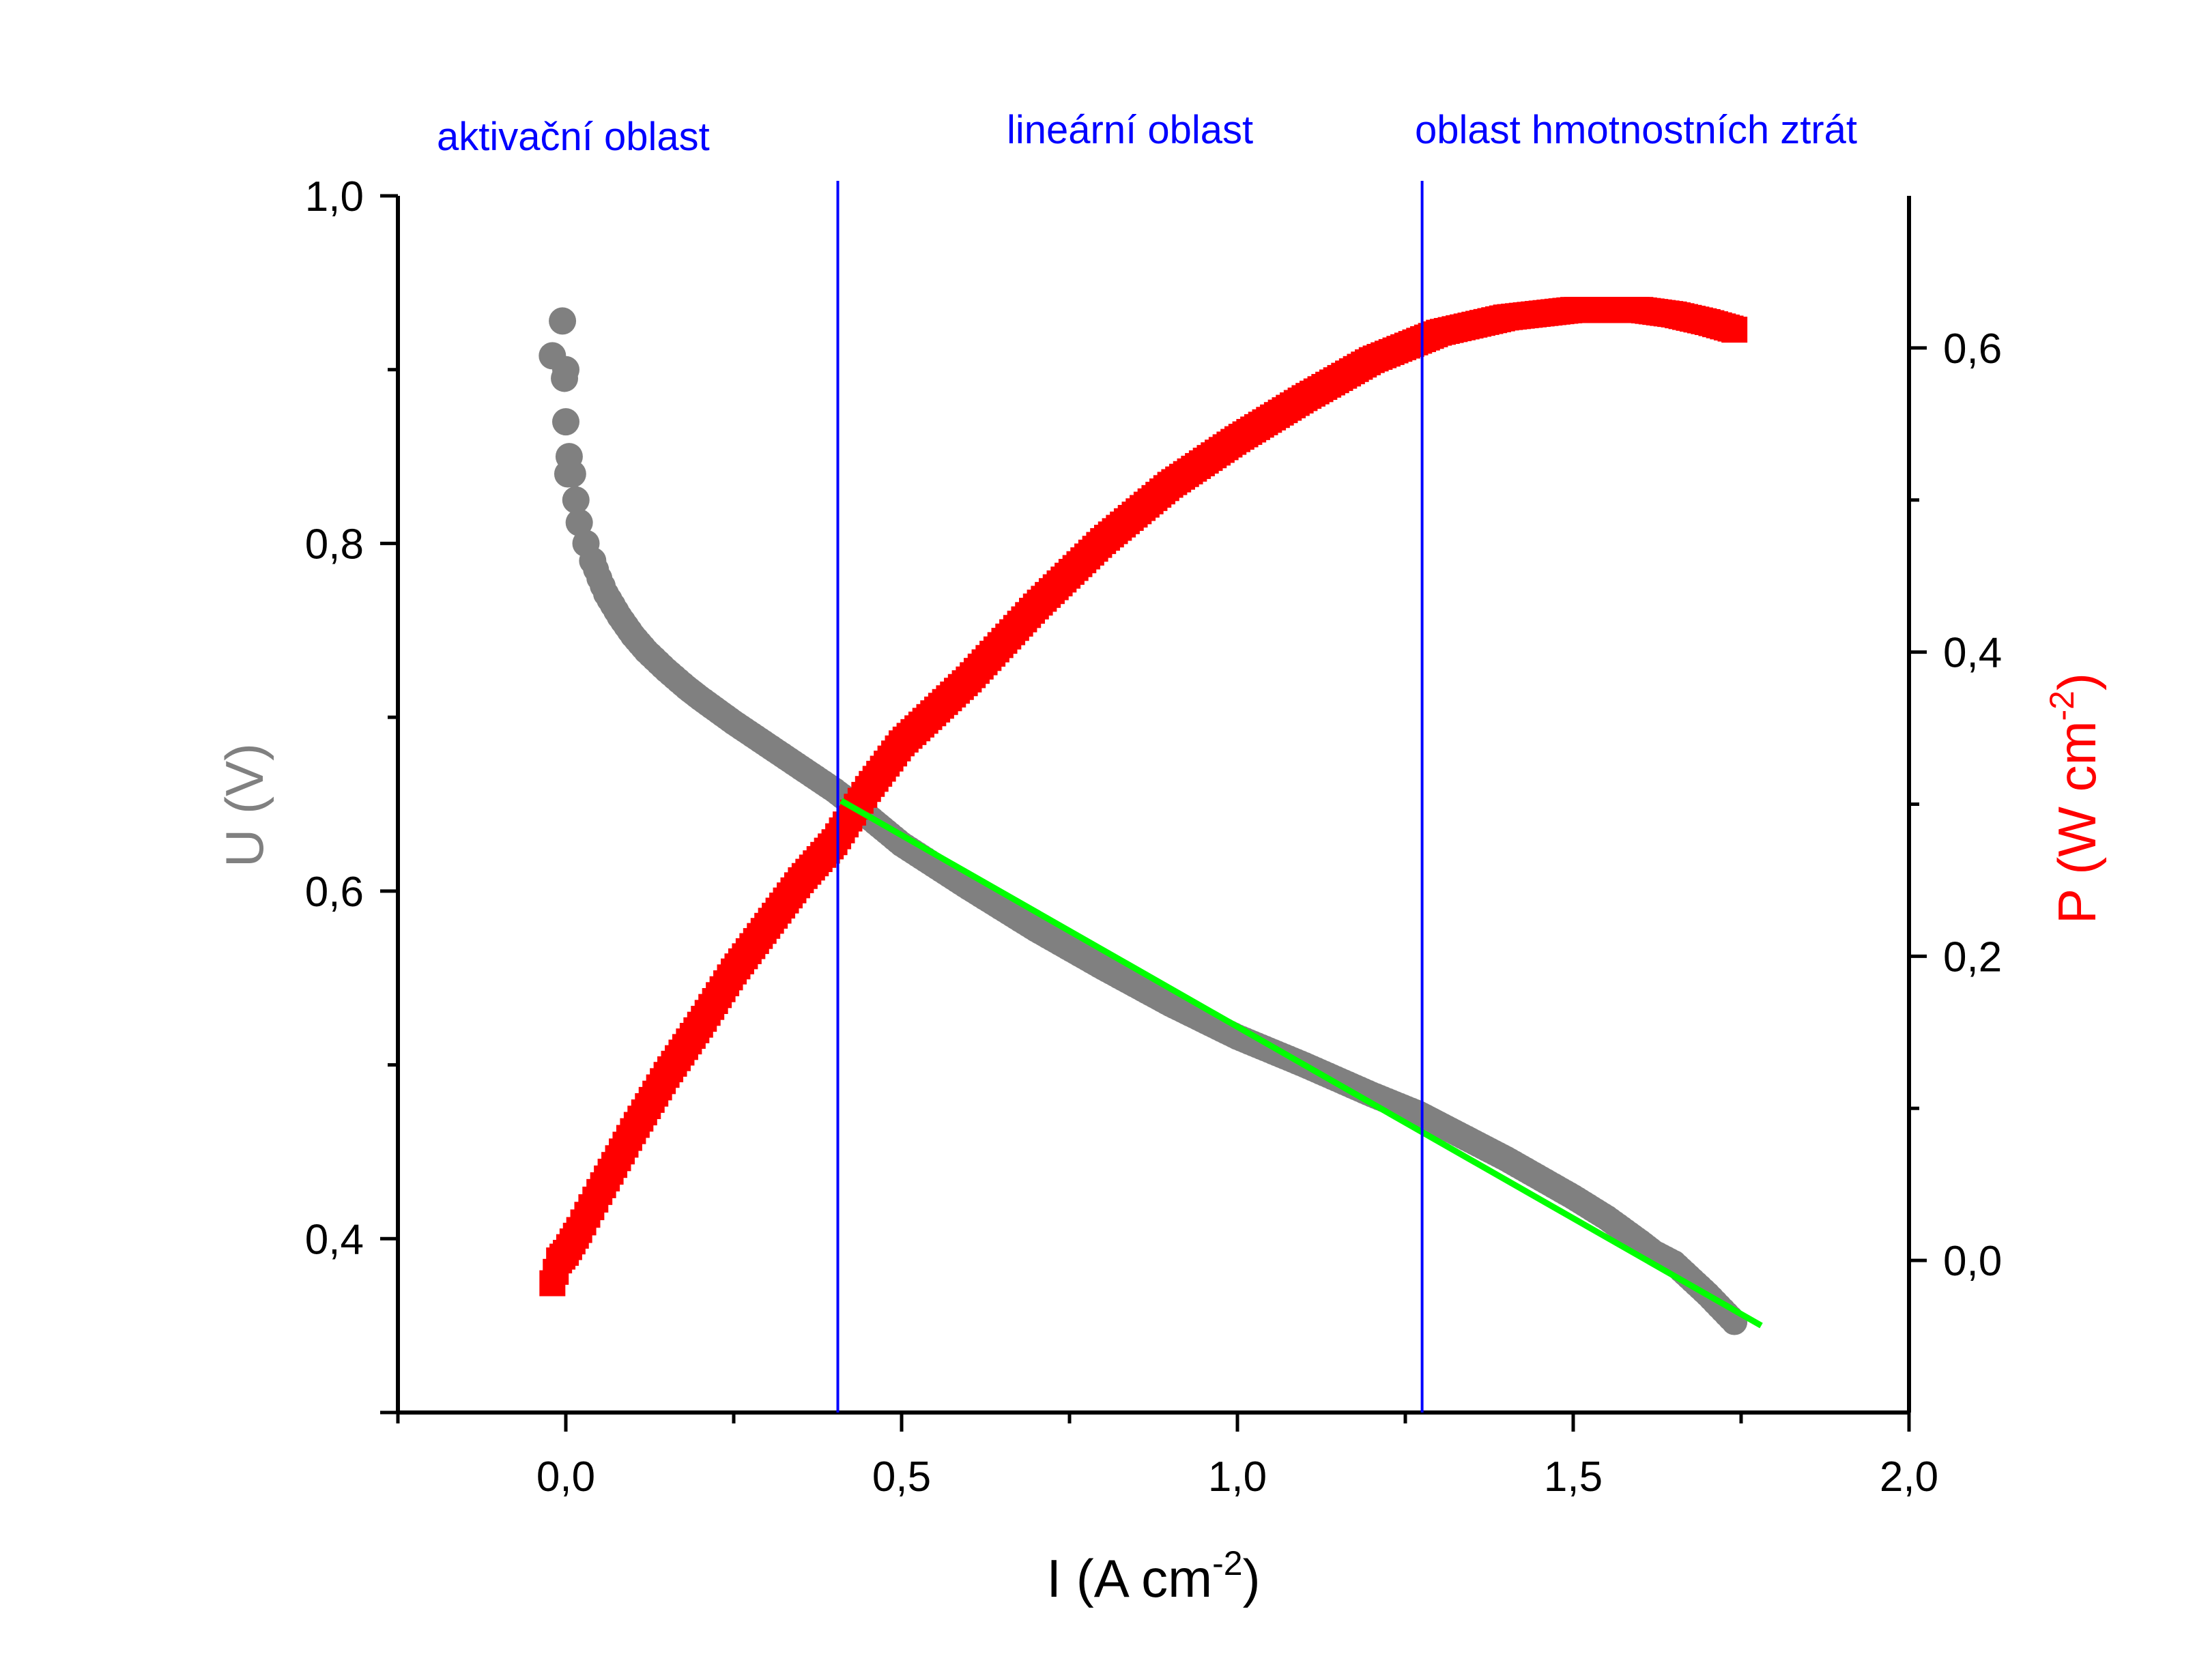 The height and width of the screenshot is (1680, 2195). What do you see at coordinates (351, 794) in the screenshot?
I see `y-left-axis-ticks: 0,4 0,6 0,8 1,0` at bounding box center [351, 794].